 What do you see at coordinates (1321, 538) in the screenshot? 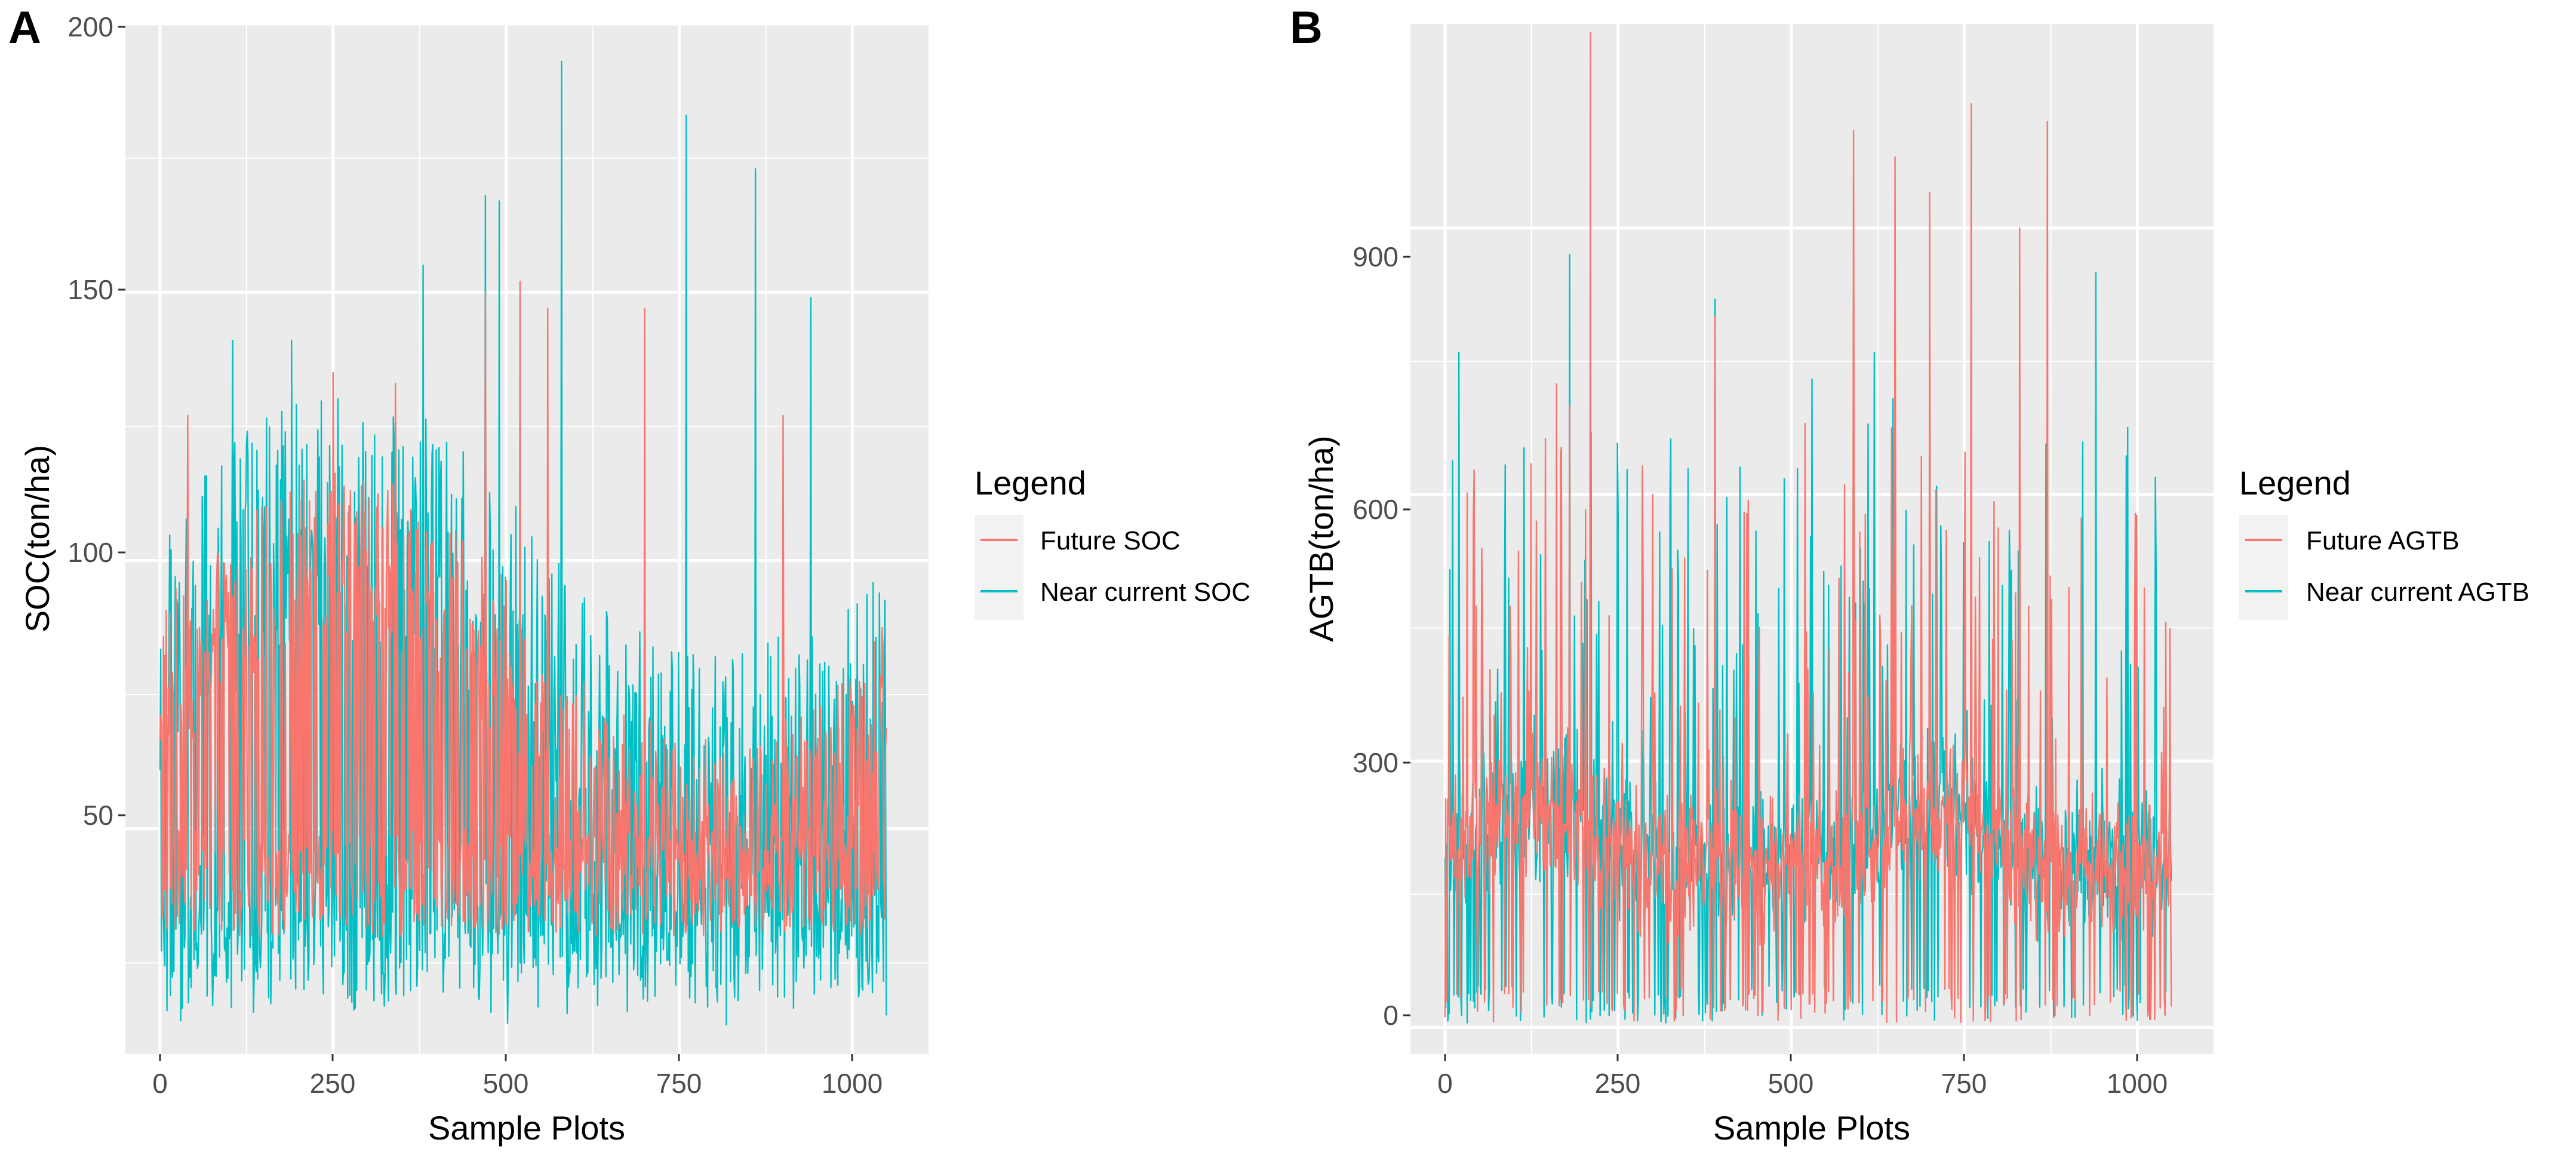
I see `panel-b-y-axis-title: AGTB(ton/ha)` at bounding box center [1321, 538].